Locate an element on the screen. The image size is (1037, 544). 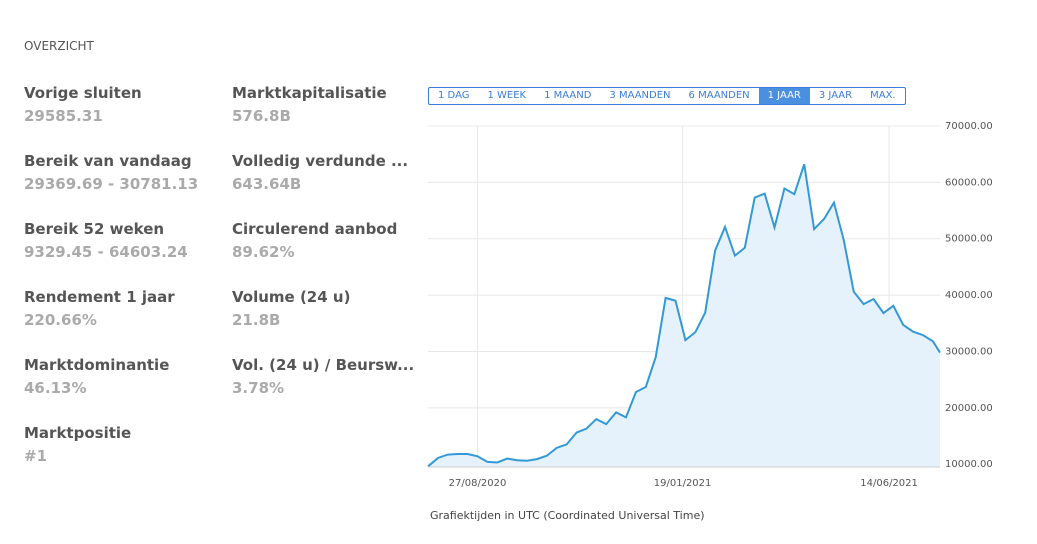
y-tick-label: 30000.00 is located at coordinates (969, 351).